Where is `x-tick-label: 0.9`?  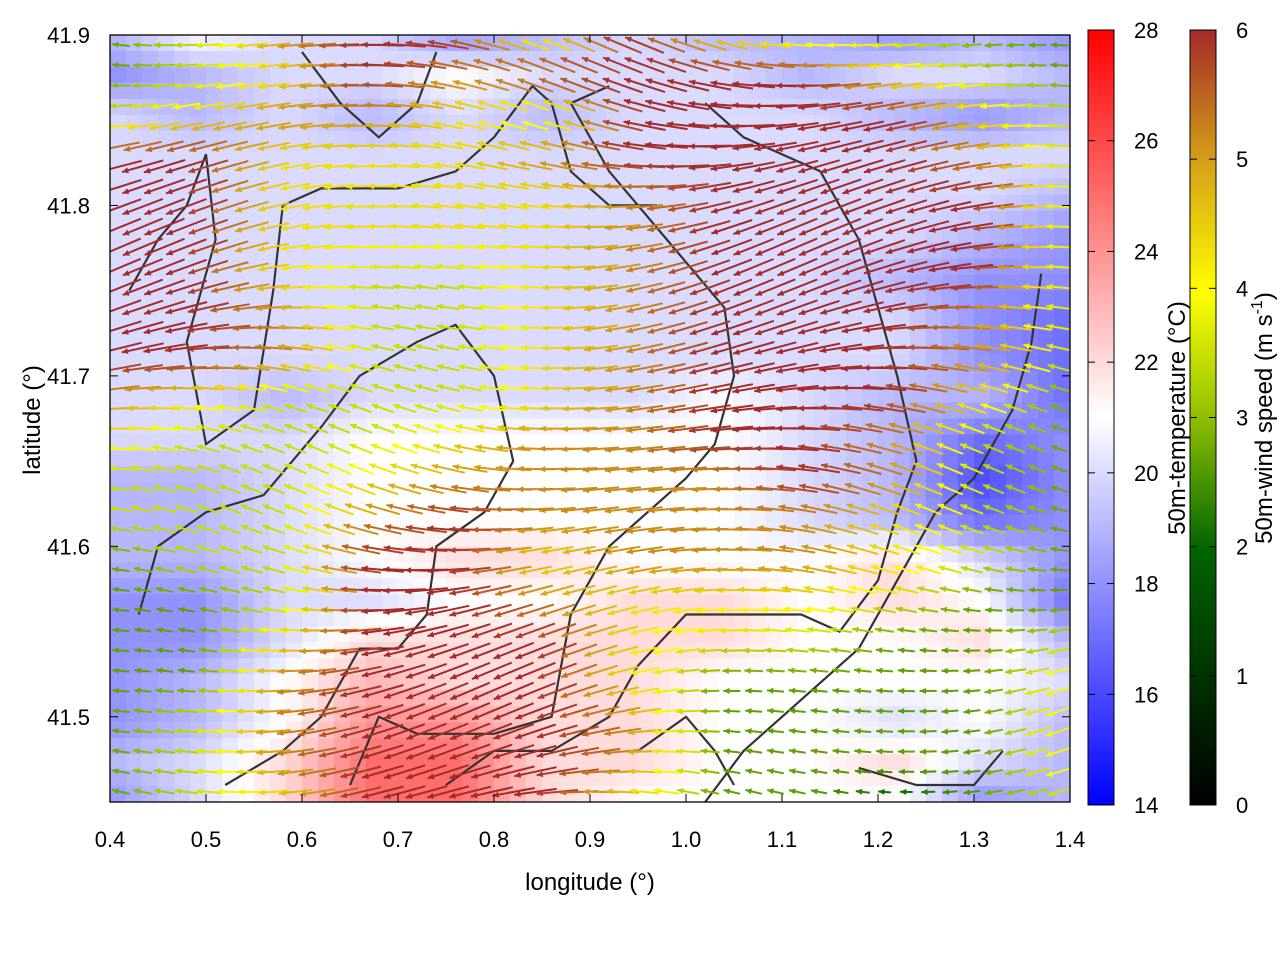 x-tick-label: 0.9 is located at coordinates (590, 839).